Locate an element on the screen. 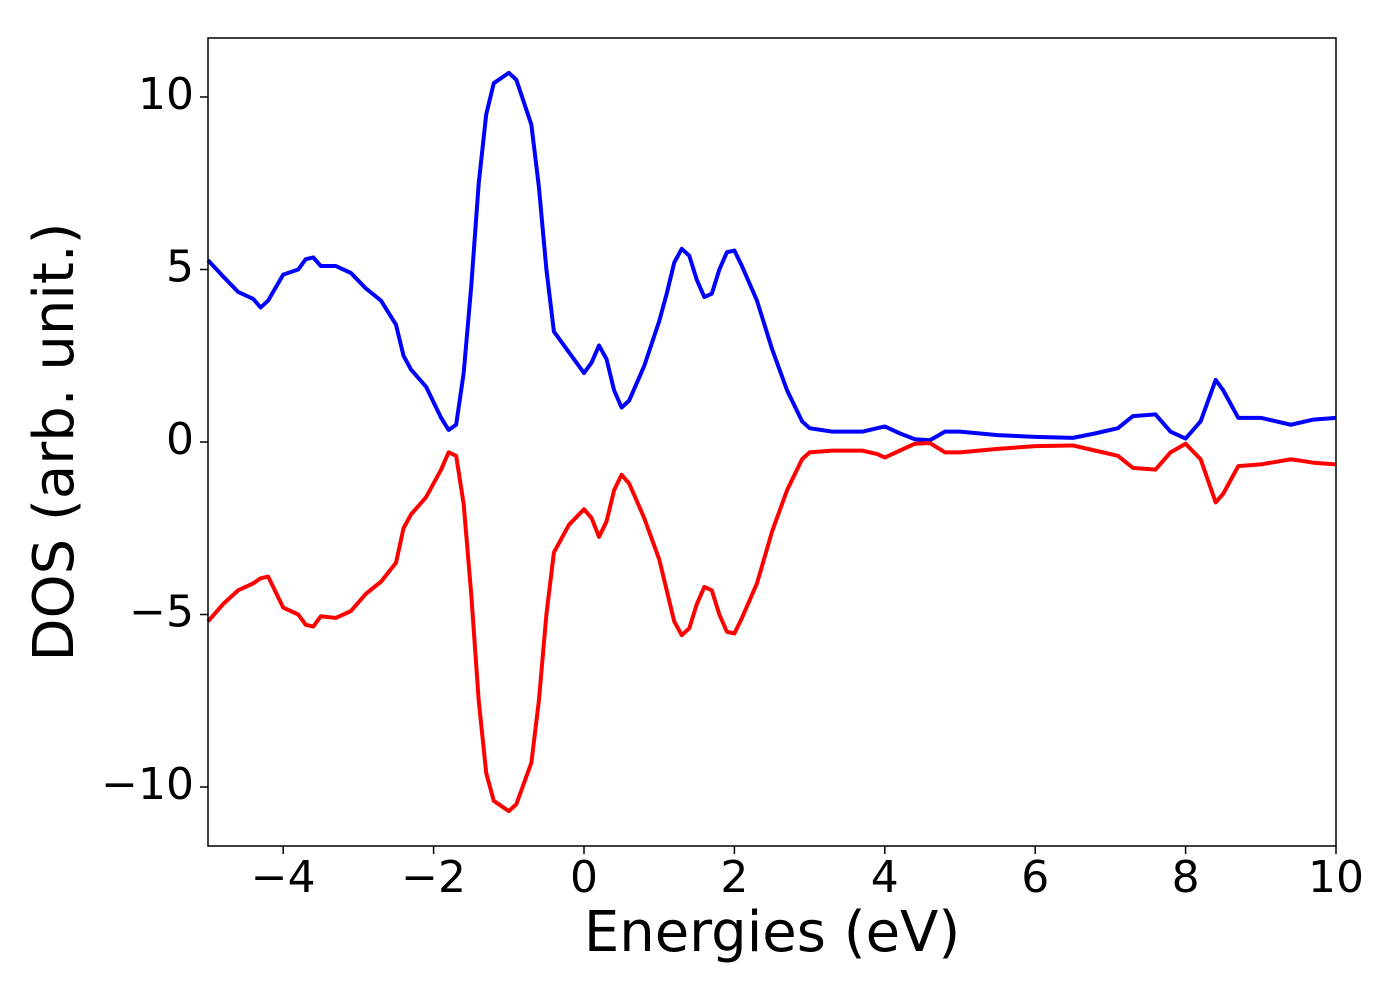 The image size is (1400, 1000). y-tick-label: −10 is located at coordinates (147, 784).